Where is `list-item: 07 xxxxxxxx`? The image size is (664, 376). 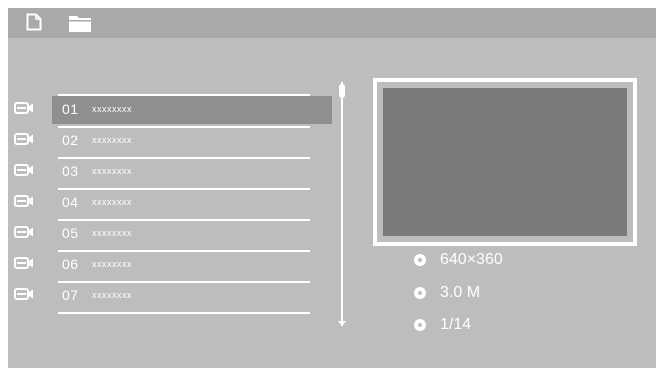
list-item: 07 xxxxxxxx is located at coordinates (192, 298).